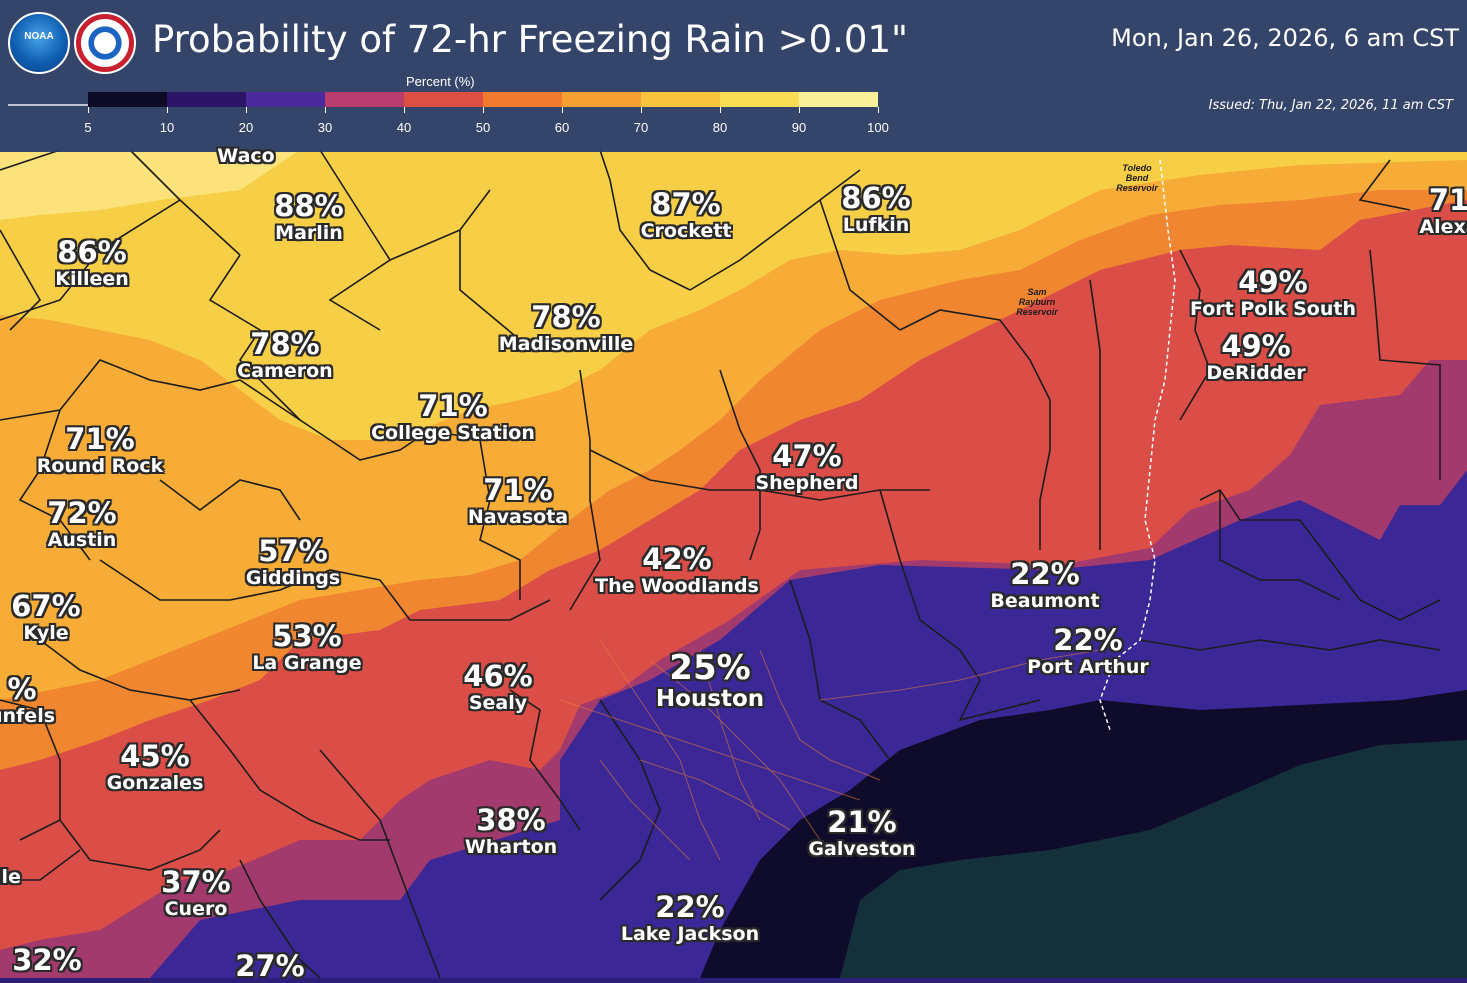  Describe the element at coordinates (245, 156) in the screenshot. I see `city-label-waco: Waco` at that location.